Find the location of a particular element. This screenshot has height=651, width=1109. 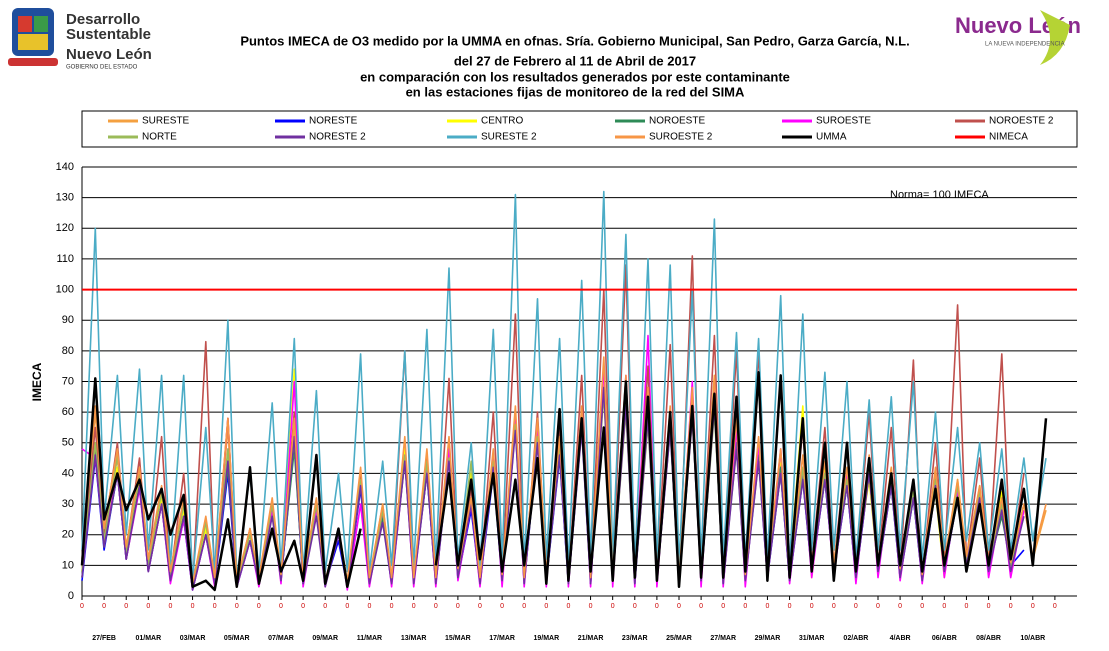

date-label: 06/ABR is located at coordinates (944, 638).